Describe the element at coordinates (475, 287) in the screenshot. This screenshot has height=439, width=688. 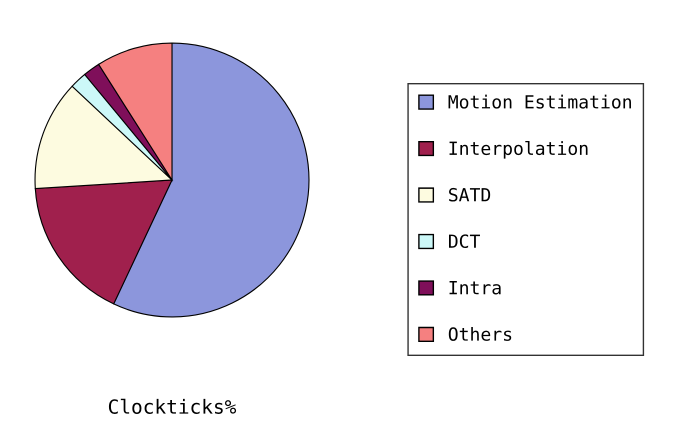
I see `legend-label: Intra` at that location.